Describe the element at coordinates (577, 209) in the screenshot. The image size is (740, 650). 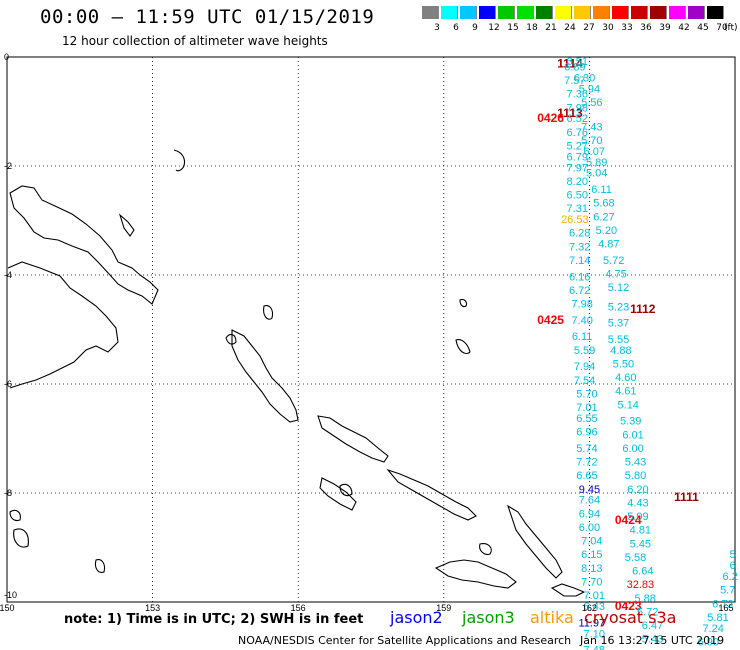
I see `wave-height-value: 7.31` at that location.